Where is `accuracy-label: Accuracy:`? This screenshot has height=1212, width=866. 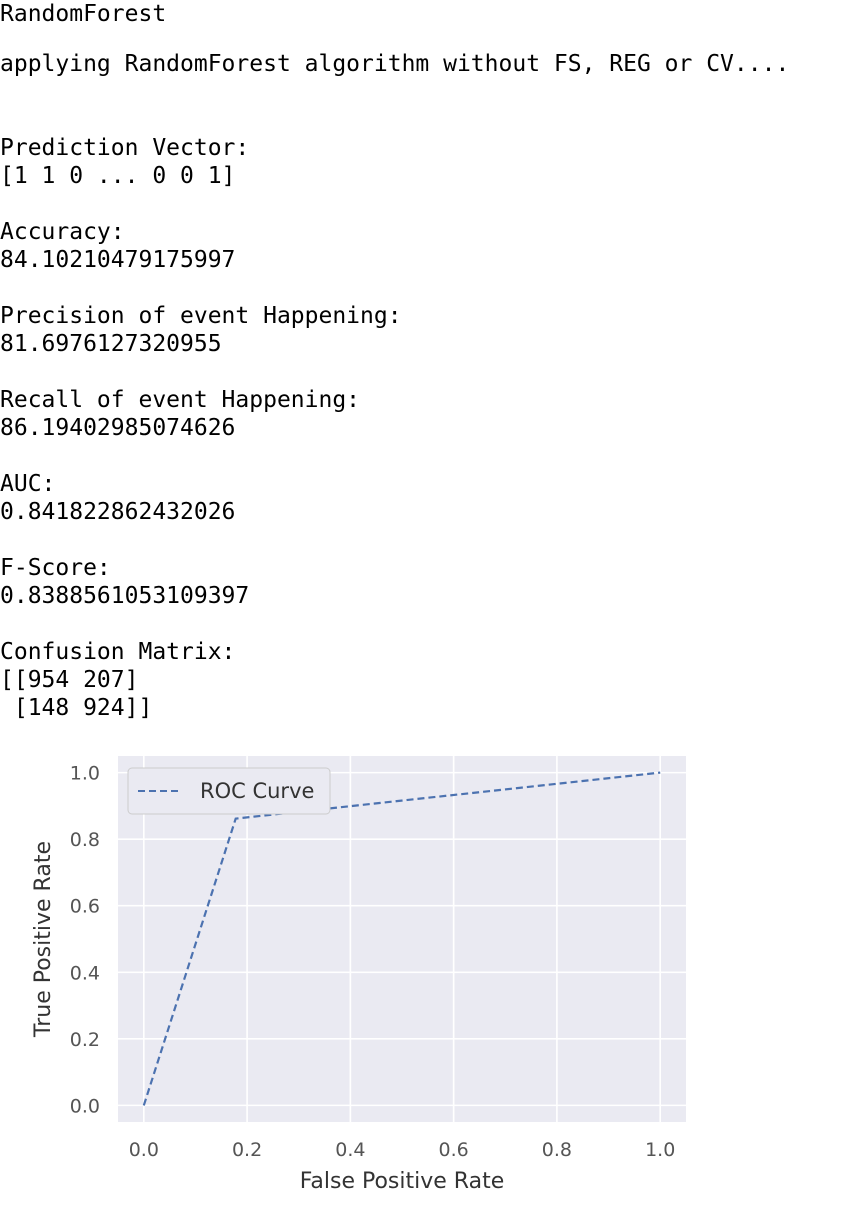
accuracy-label: Accuracy: is located at coordinates (62, 232).